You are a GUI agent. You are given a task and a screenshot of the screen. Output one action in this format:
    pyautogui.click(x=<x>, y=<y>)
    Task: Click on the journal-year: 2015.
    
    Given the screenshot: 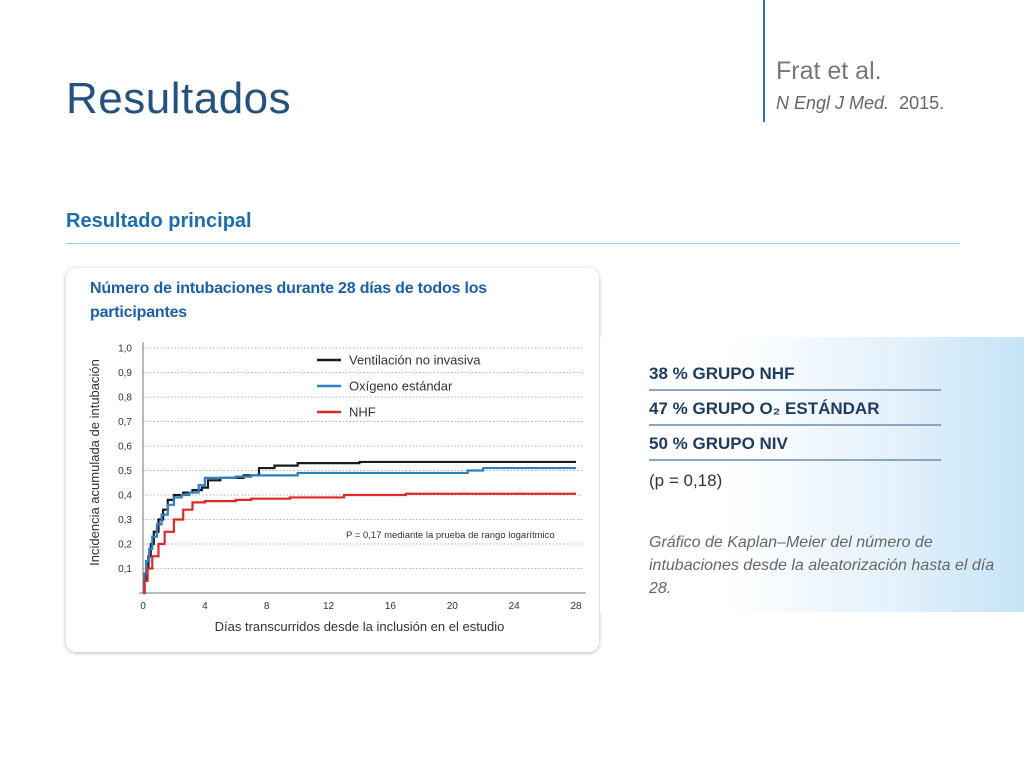 What is the action you would take?
    pyautogui.click(x=922, y=103)
    